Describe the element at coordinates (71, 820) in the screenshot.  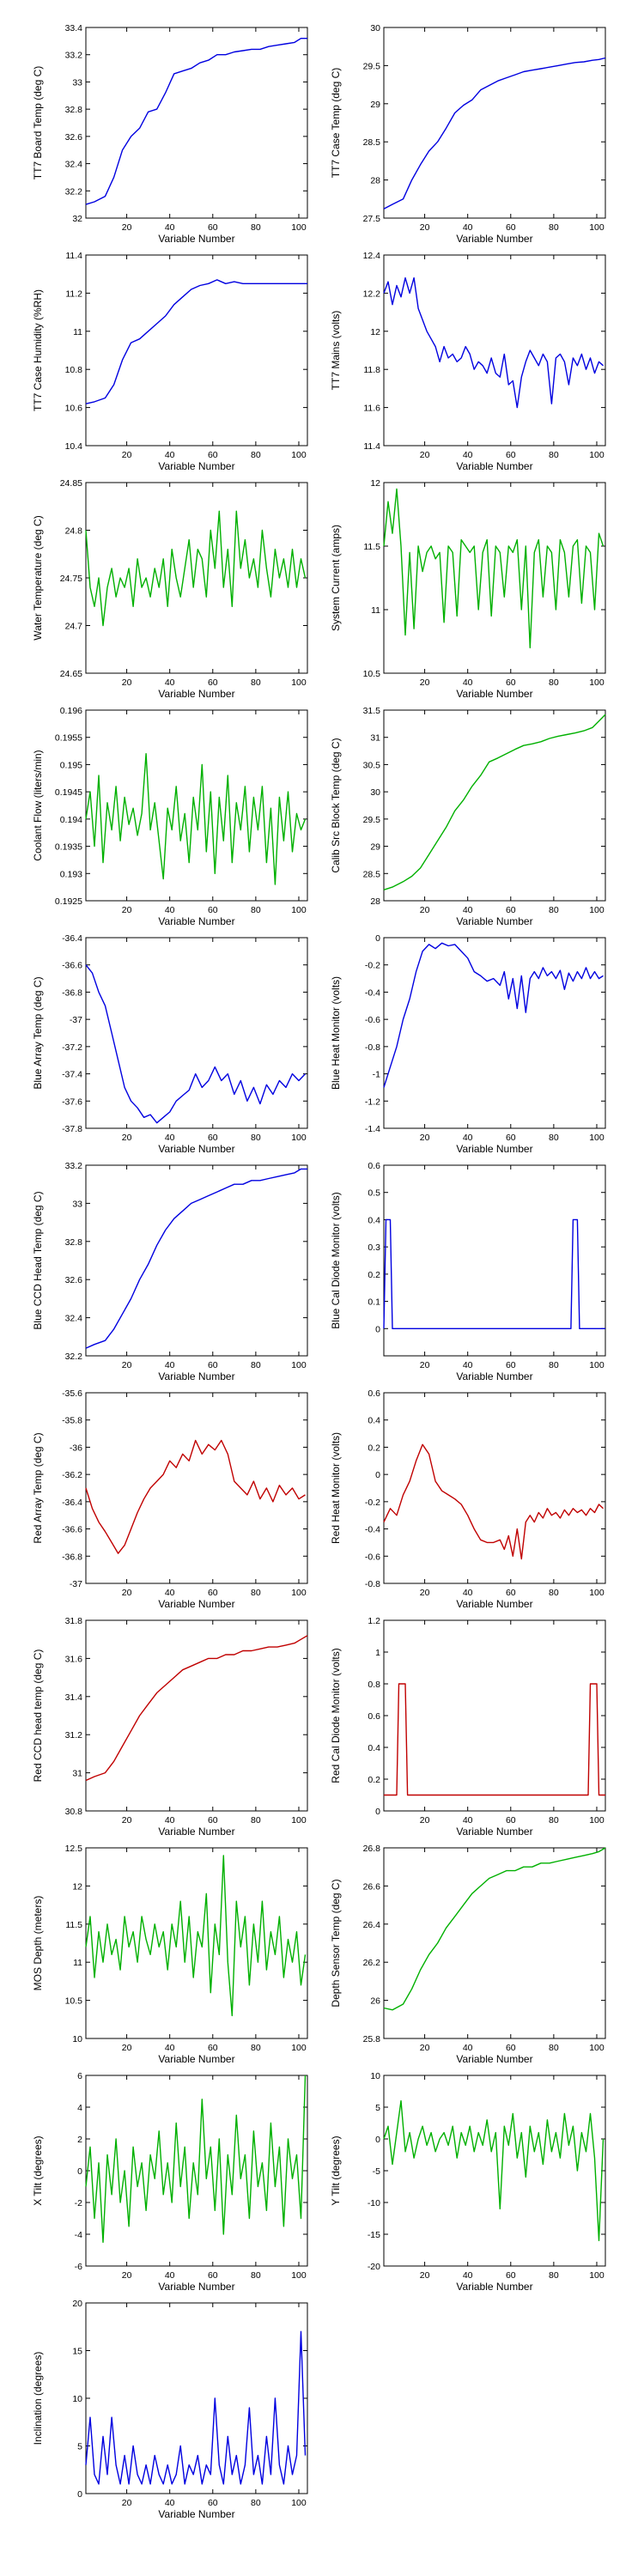
I see `y-tick-label: 0.194` at that location.